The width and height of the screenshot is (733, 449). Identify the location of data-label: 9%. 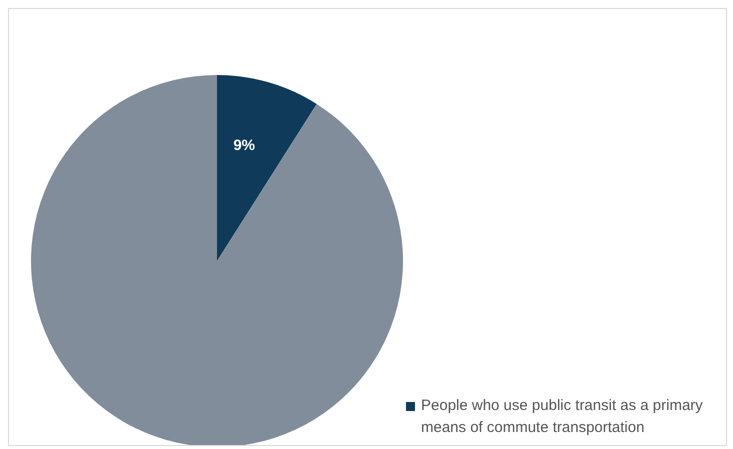
(244, 145).